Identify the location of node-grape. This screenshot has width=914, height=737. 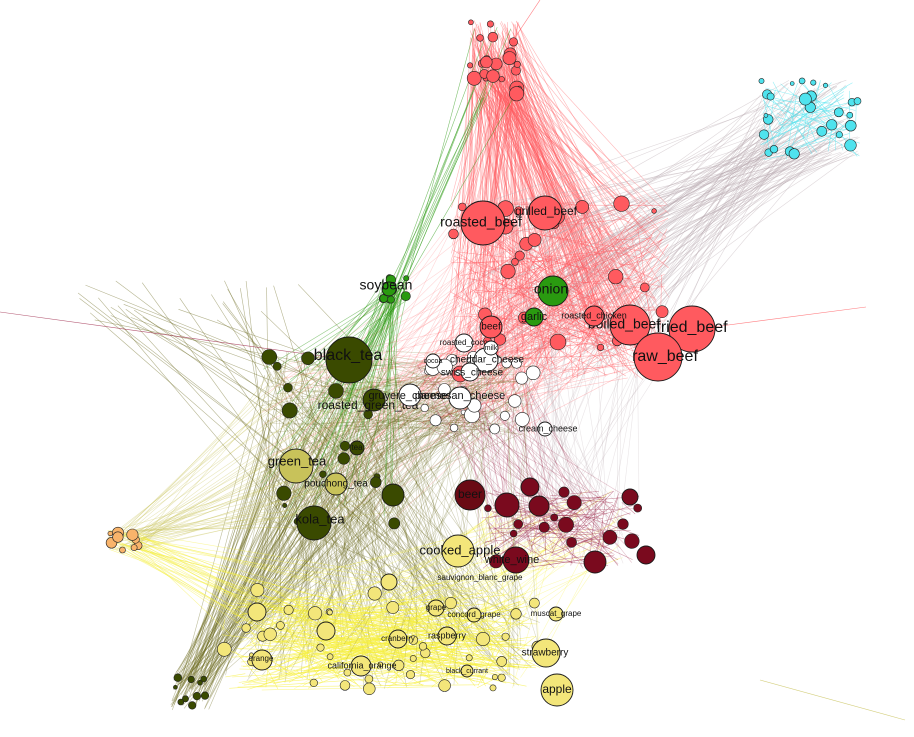
(436, 608).